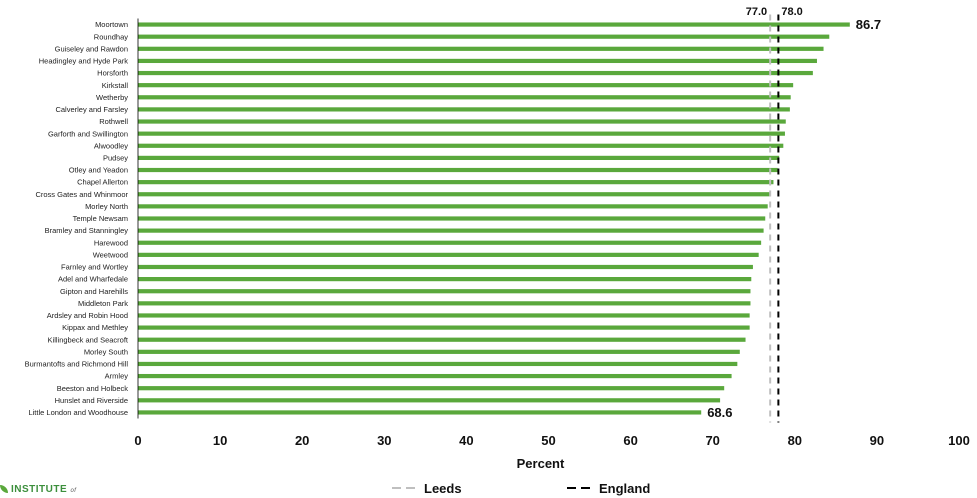  I want to click on category-label: Garforth and Swillington, so click(88, 133).